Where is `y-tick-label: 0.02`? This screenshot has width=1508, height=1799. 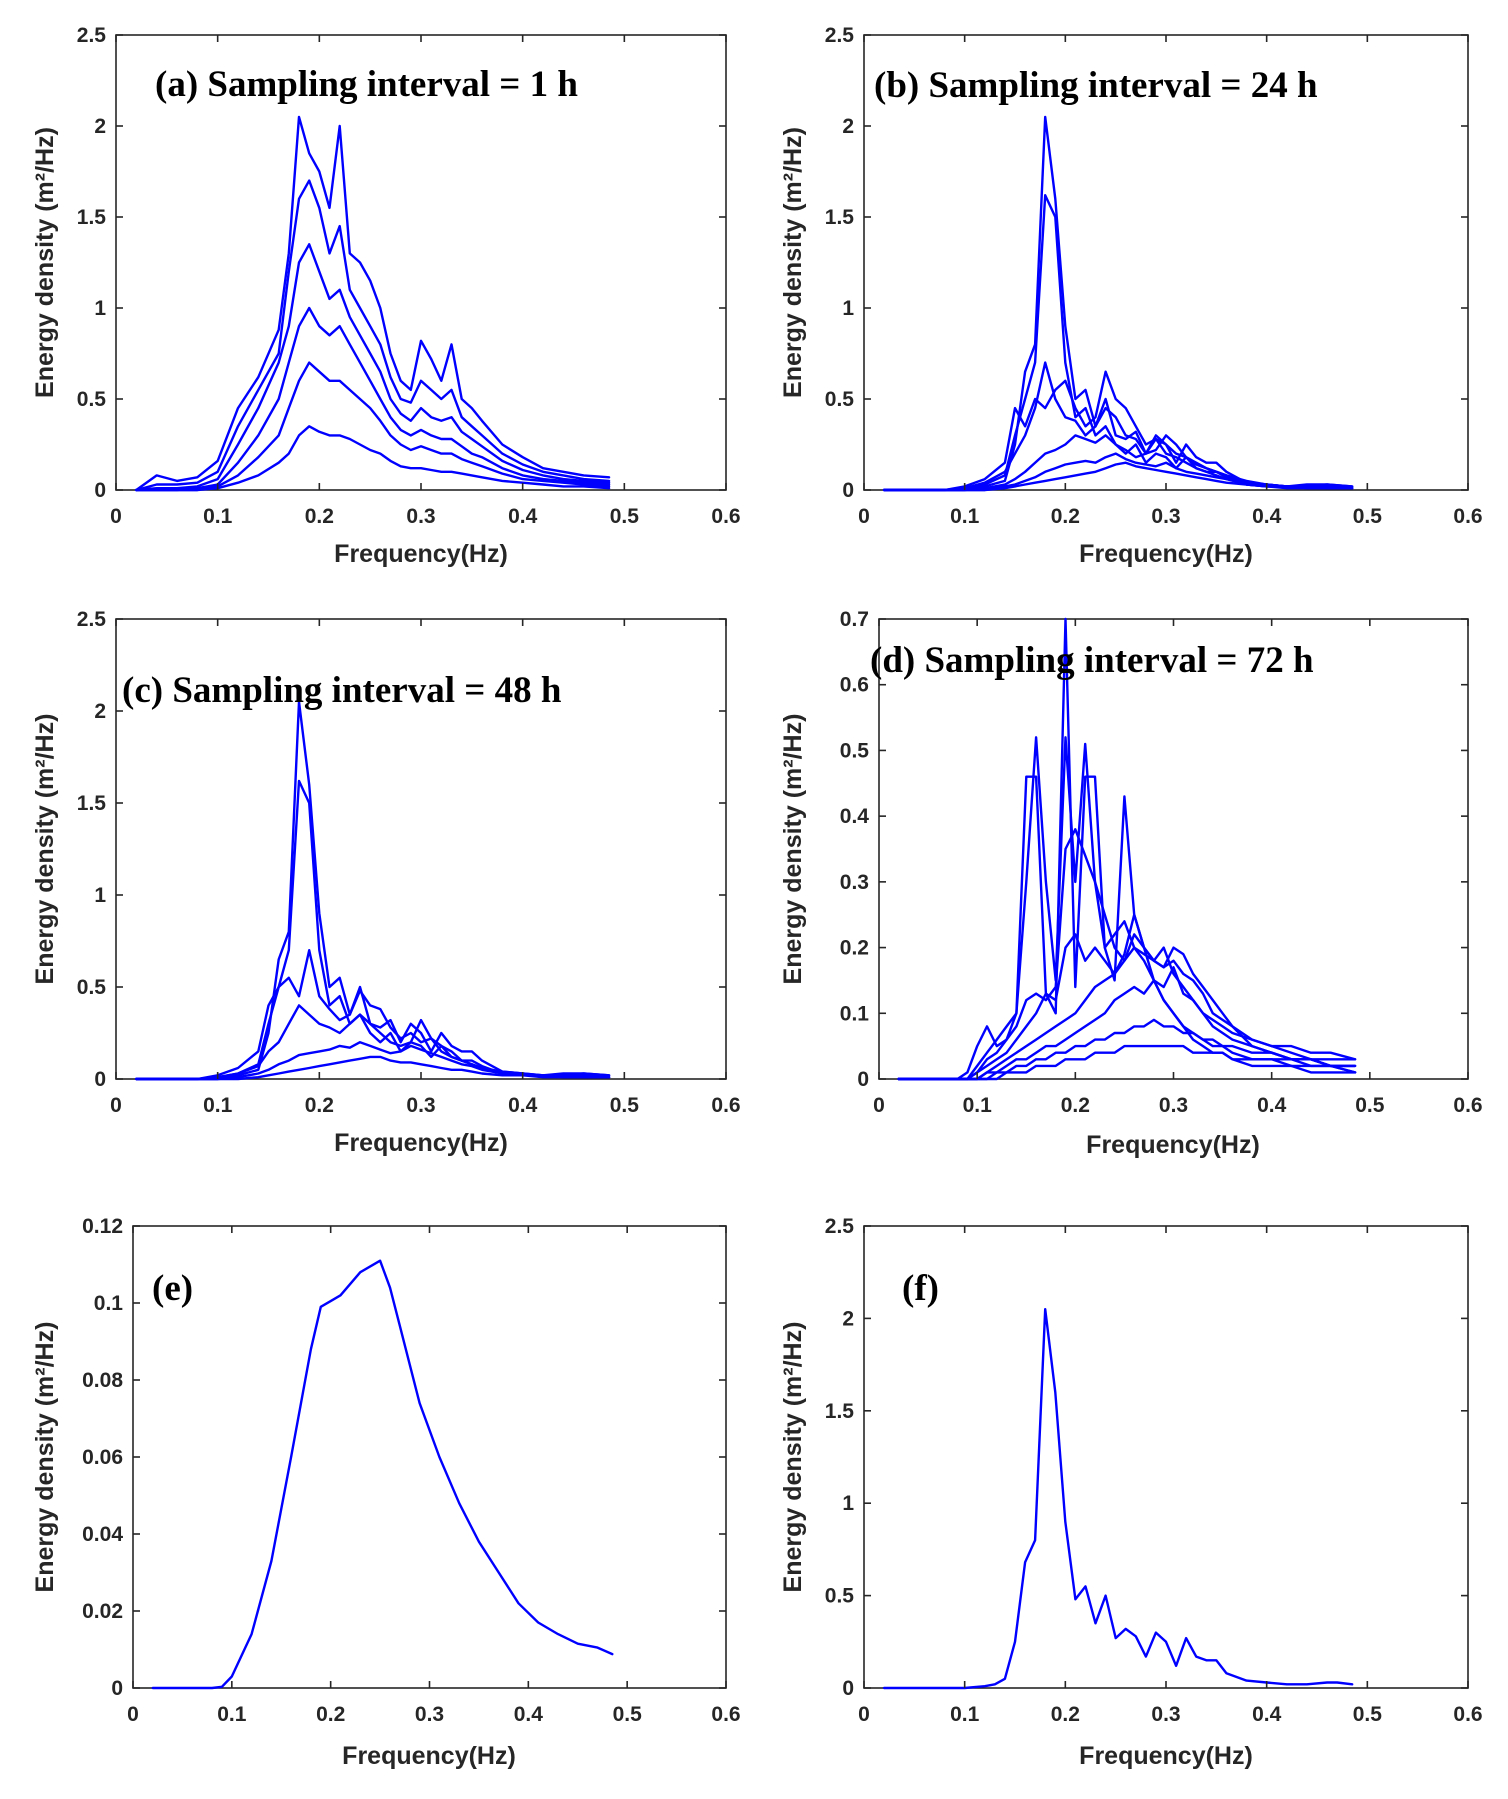
y-tick-label: 0.02 is located at coordinates (102, 1611).